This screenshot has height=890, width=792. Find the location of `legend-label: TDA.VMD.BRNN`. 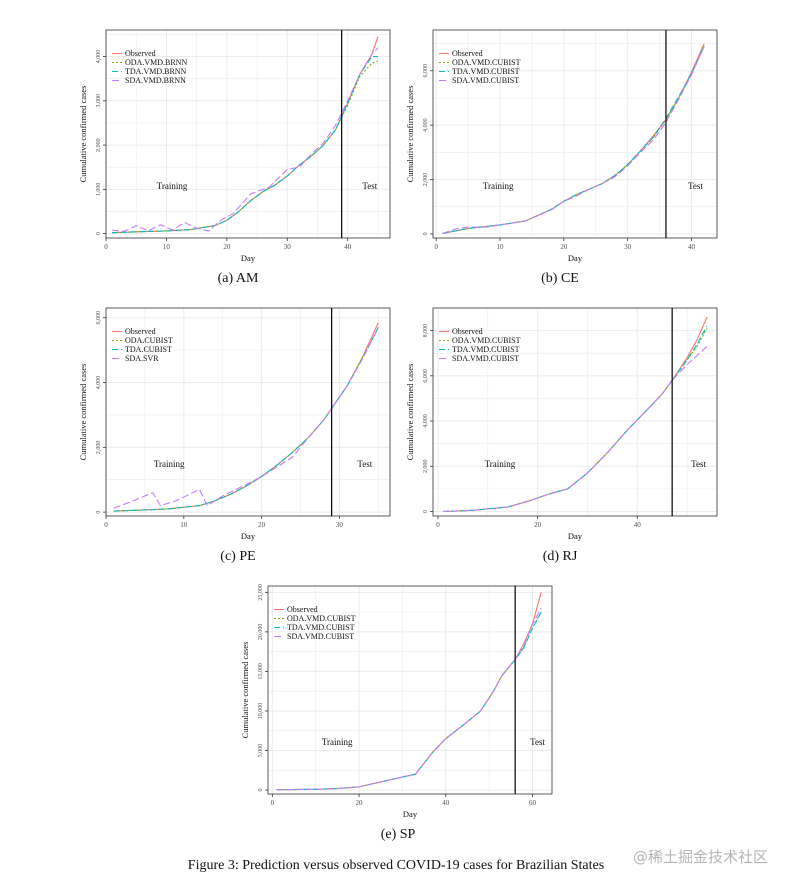

legend-label: TDA.VMD.BRNN is located at coordinates (156, 71).